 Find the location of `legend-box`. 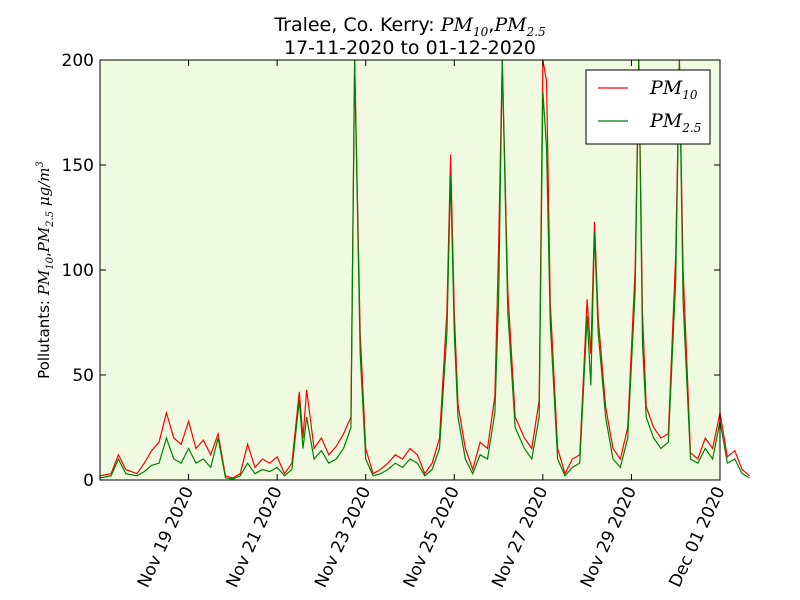

legend-box is located at coordinates (648, 107).